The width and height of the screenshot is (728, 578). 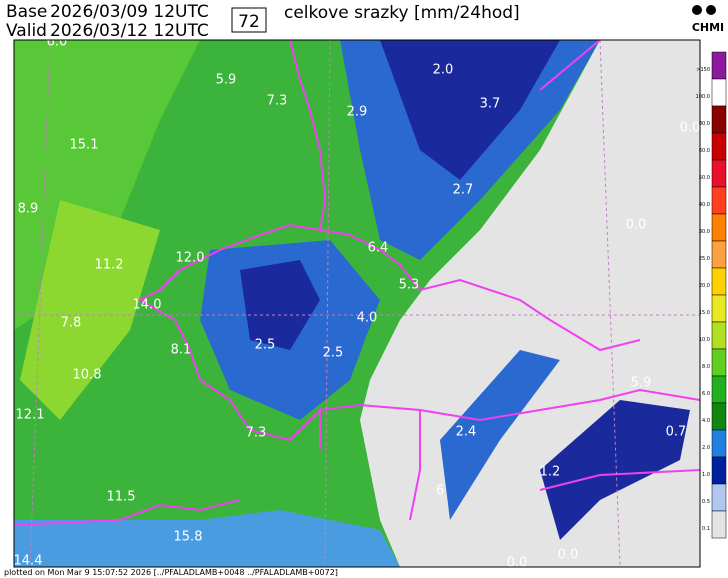 What do you see at coordinates (704, 340) in the screenshot?
I see `legend-label: 10.0` at bounding box center [704, 340].